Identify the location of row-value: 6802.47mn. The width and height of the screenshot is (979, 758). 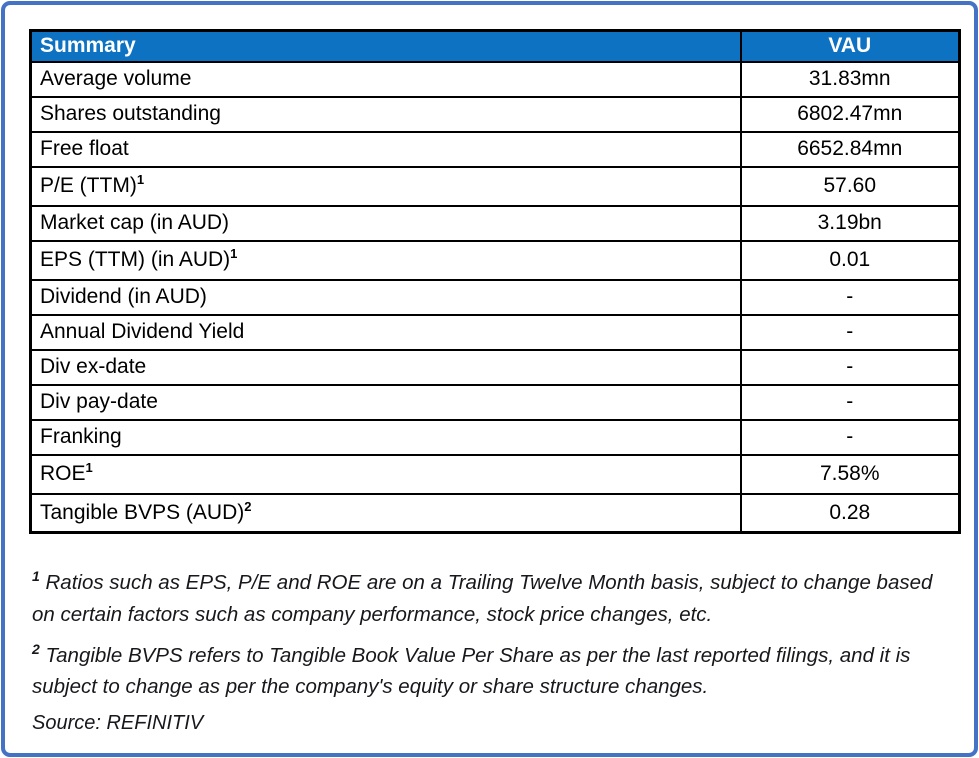
(850, 114).